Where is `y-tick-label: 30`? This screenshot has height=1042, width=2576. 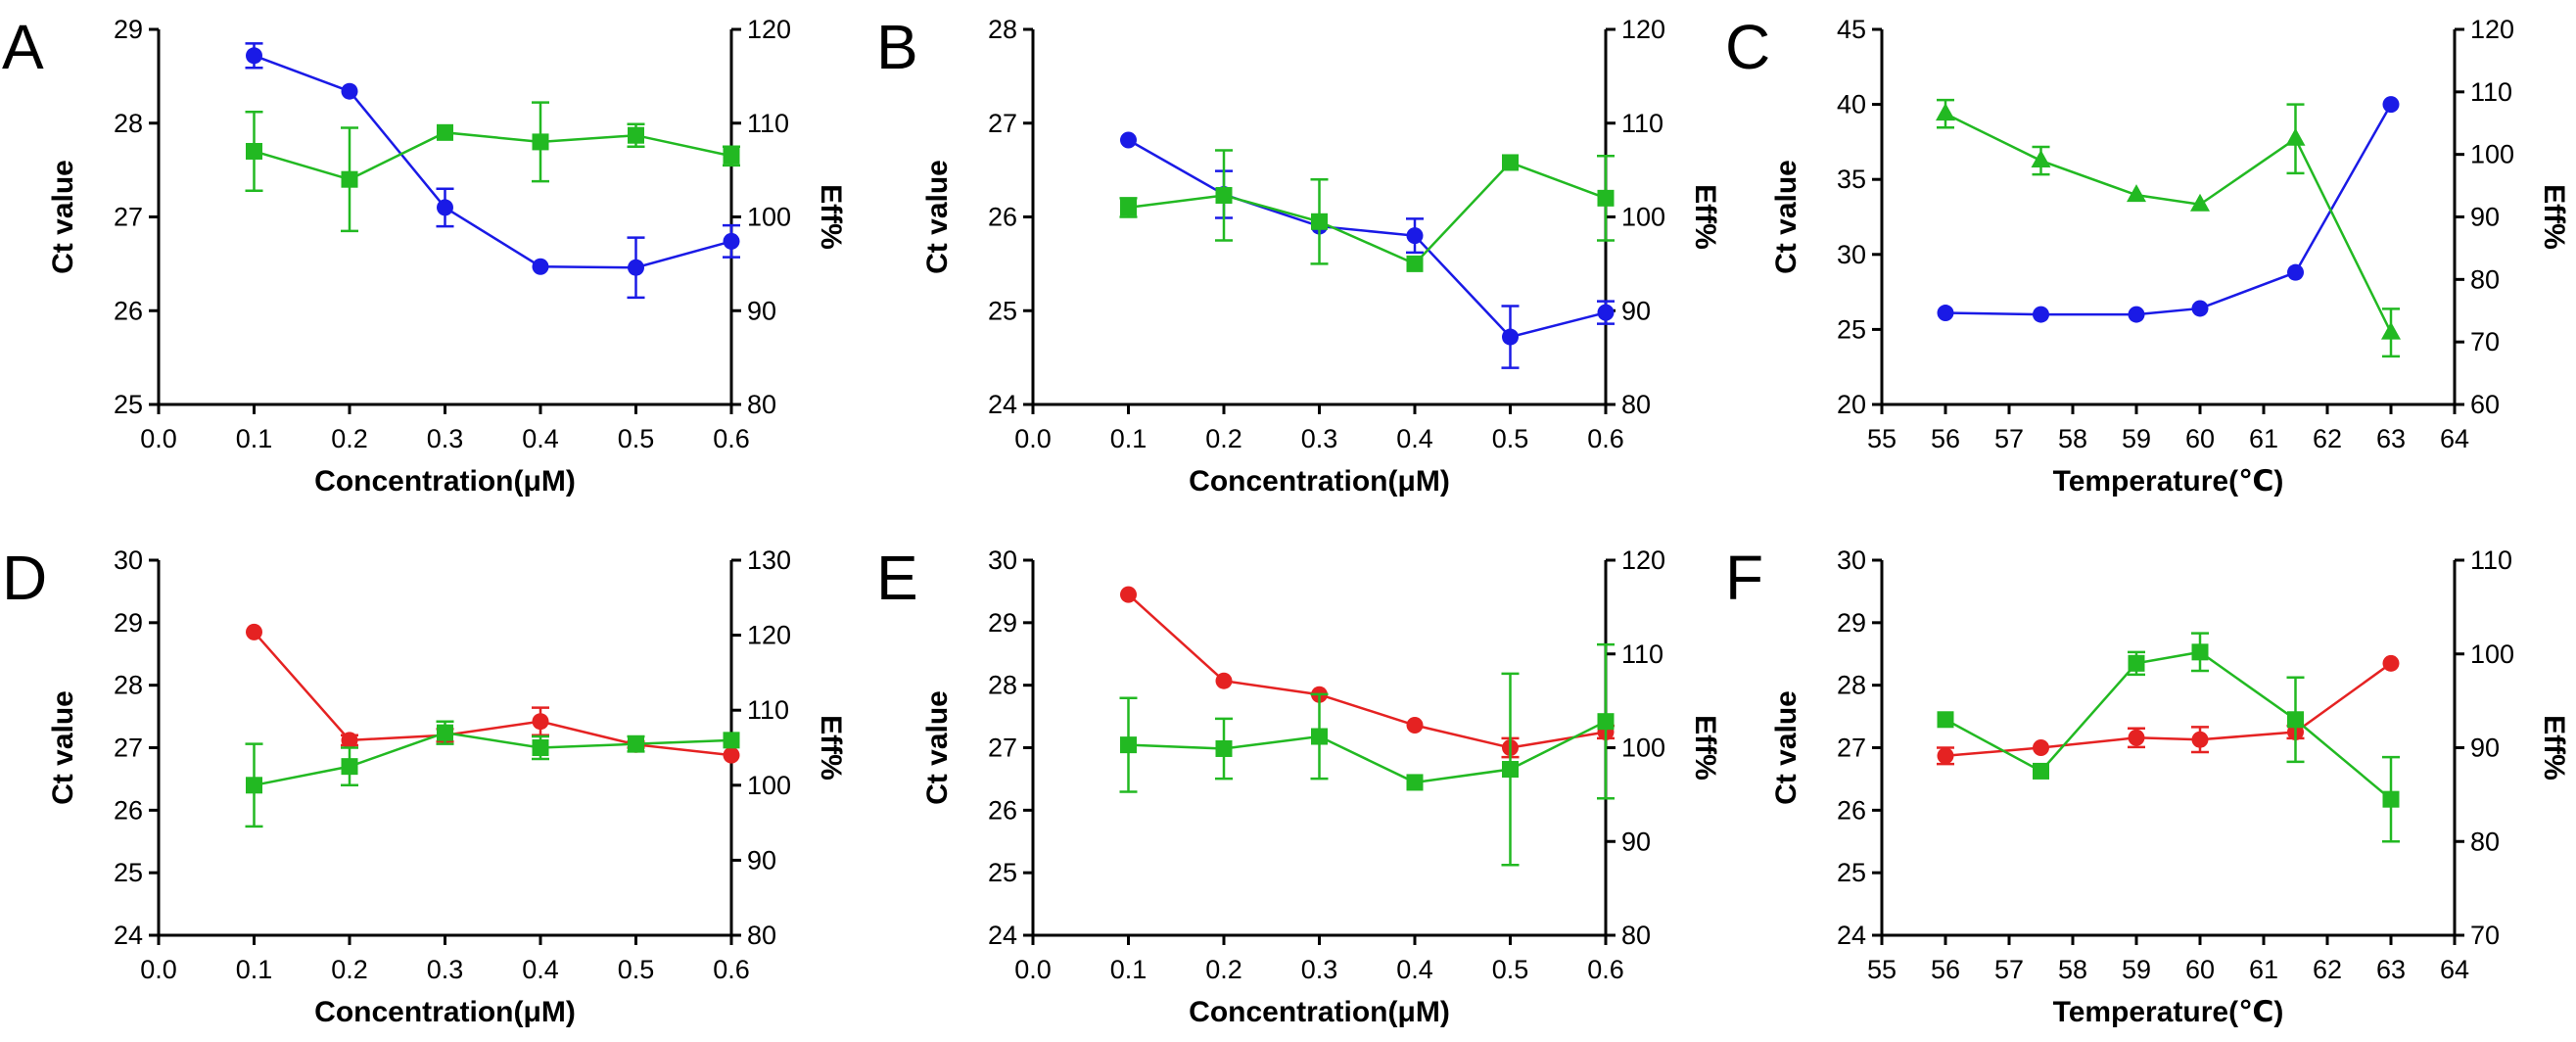
y-tick-label: 30 is located at coordinates (128, 560).